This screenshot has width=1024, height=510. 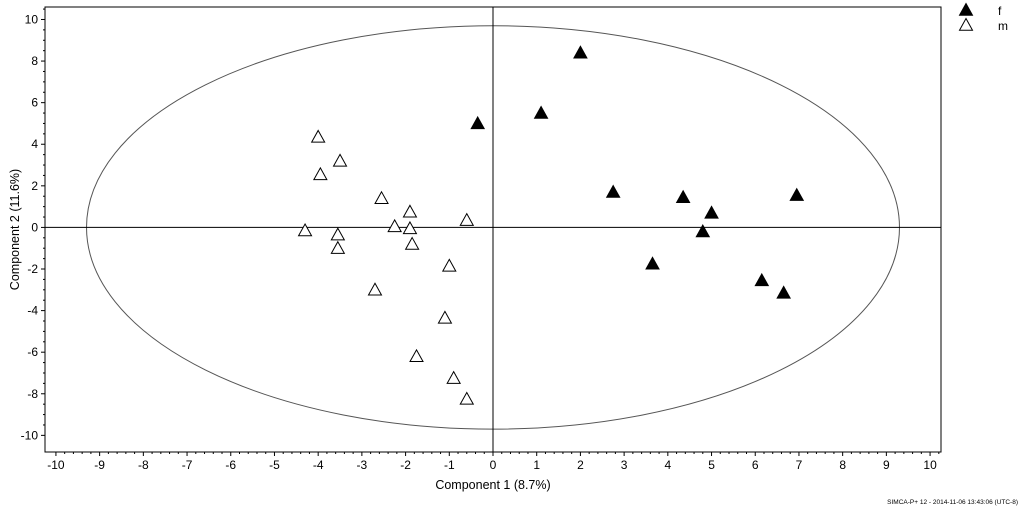 What do you see at coordinates (56, 465) in the screenshot?
I see `x-tick-label: -10` at bounding box center [56, 465].